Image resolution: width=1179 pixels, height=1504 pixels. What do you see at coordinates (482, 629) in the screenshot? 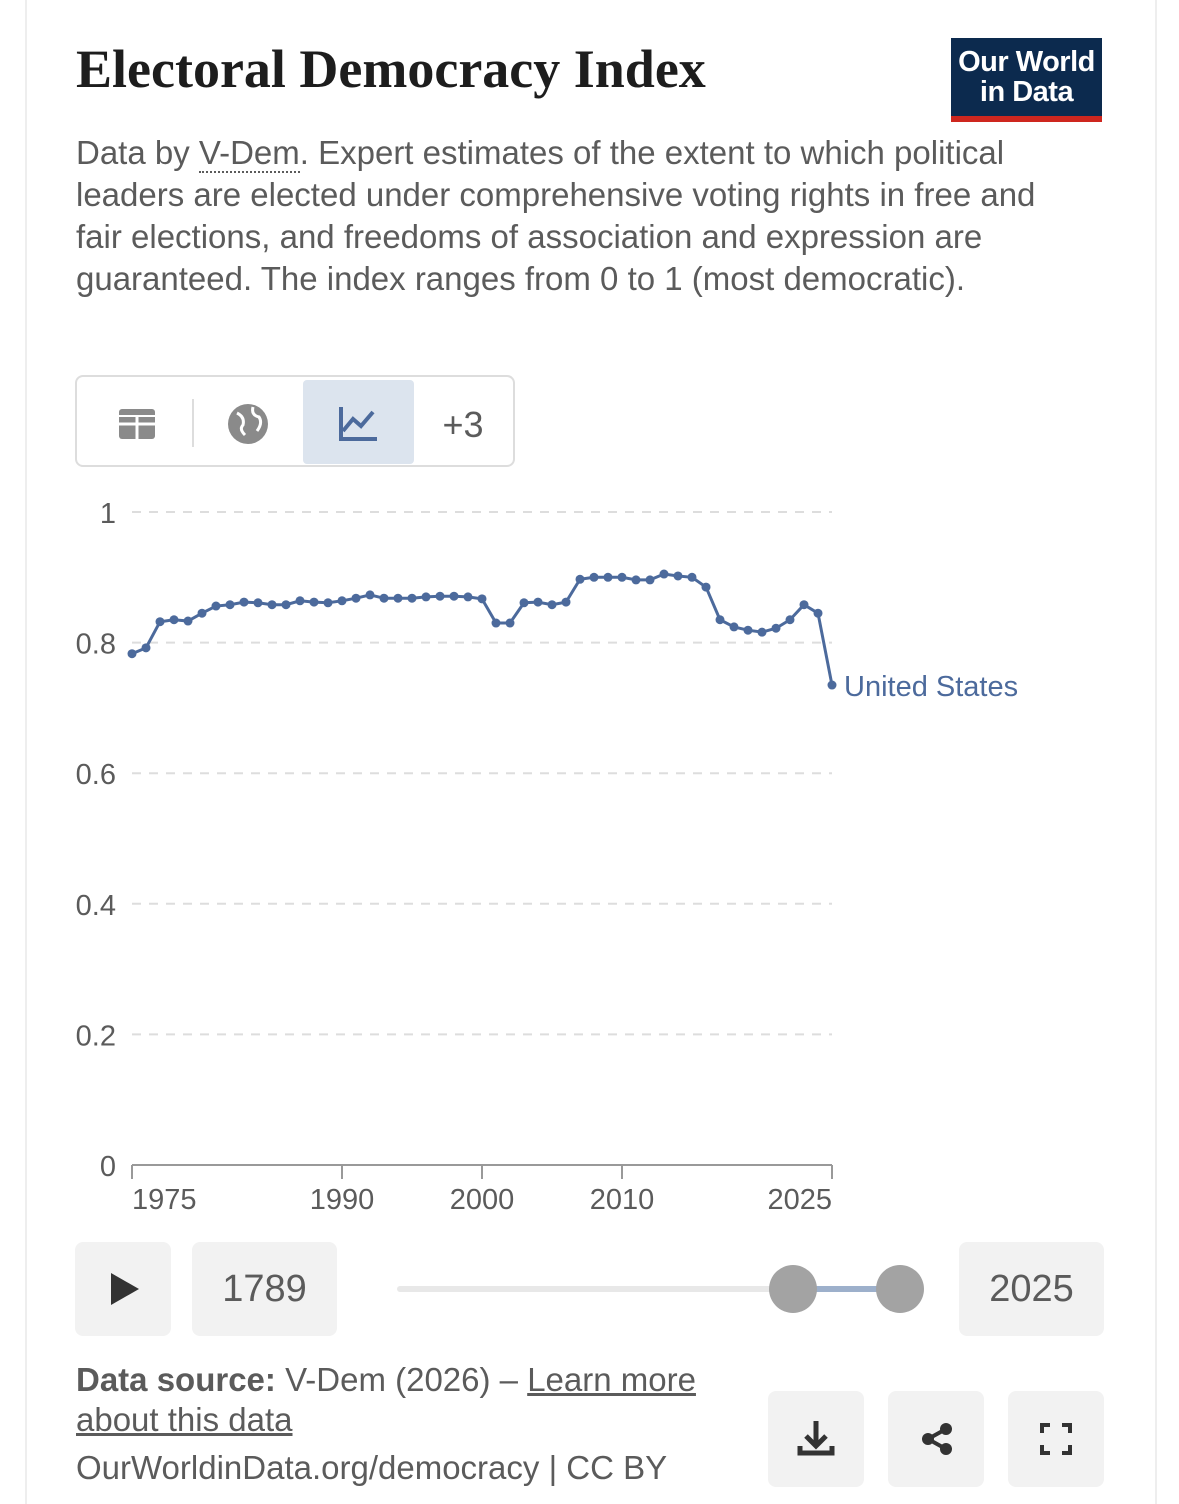
I see `series-line` at bounding box center [482, 629].